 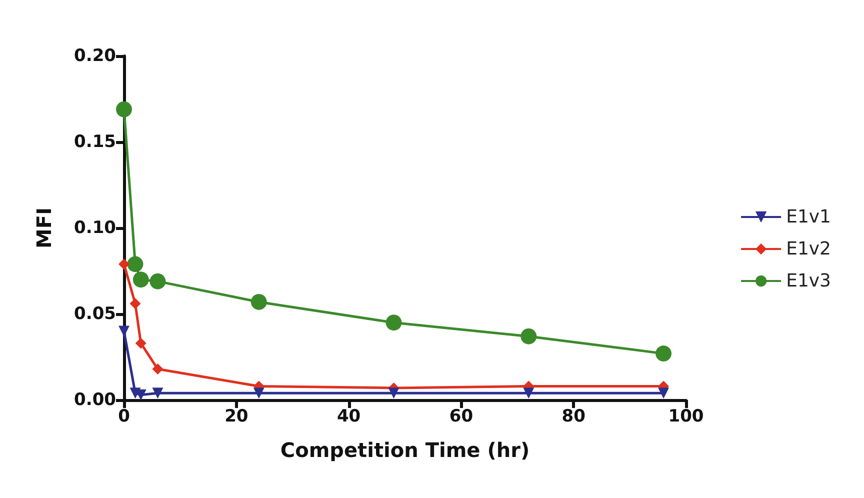 I want to click on x-tick-label: 60, so click(x=461, y=416).